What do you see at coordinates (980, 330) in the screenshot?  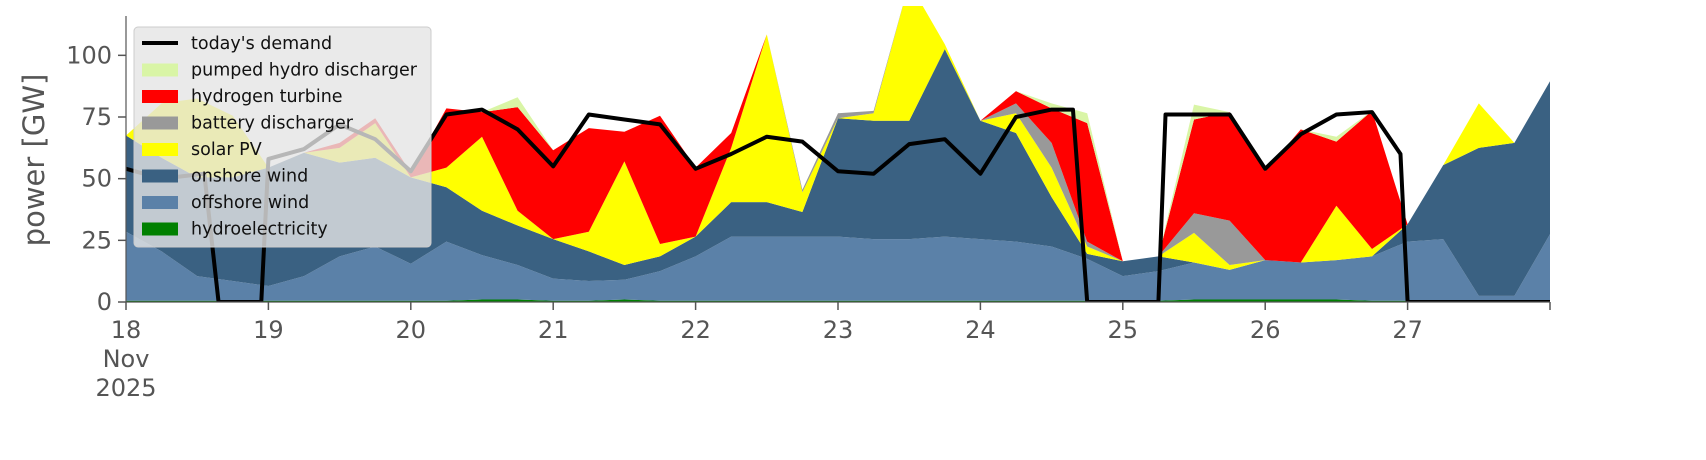 I see `x-tick-label: 24` at bounding box center [980, 330].